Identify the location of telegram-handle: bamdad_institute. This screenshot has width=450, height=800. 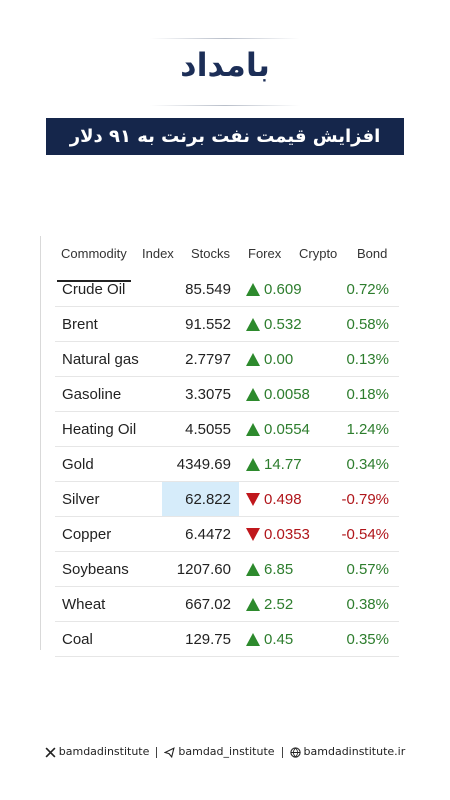
(226, 751).